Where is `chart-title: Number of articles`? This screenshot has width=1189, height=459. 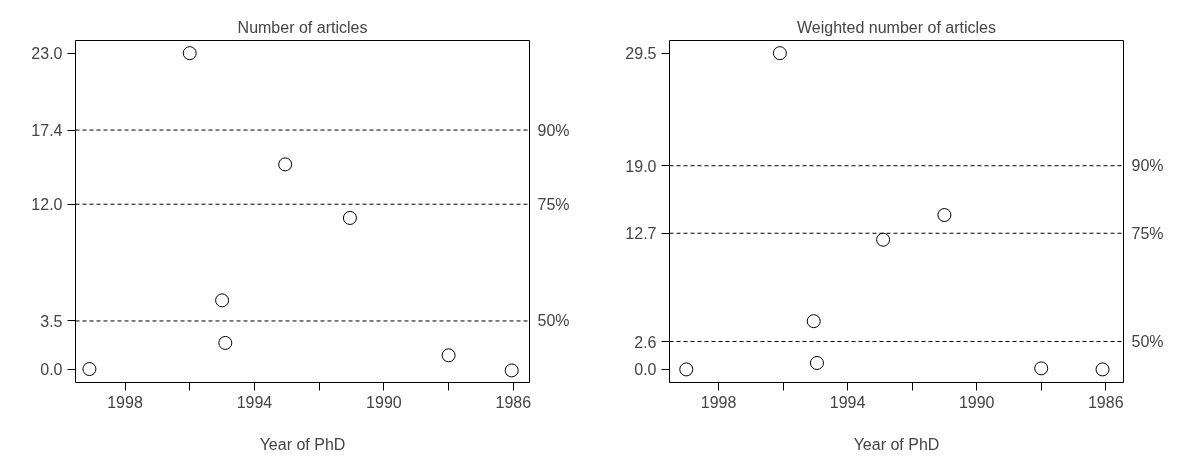 chart-title: Number of articles is located at coordinates (302, 27).